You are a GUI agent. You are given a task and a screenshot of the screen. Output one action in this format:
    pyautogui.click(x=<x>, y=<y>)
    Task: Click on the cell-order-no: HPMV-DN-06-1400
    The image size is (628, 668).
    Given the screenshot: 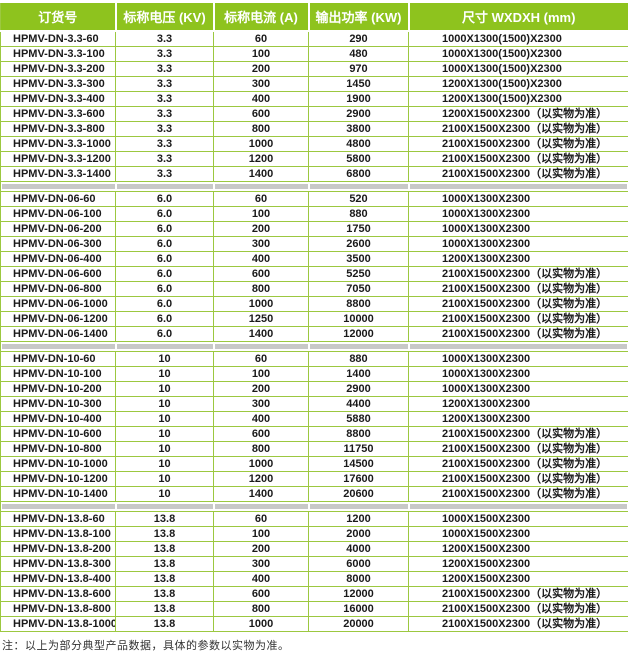 What is the action you would take?
    pyautogui.click(x=58, y=334)
    